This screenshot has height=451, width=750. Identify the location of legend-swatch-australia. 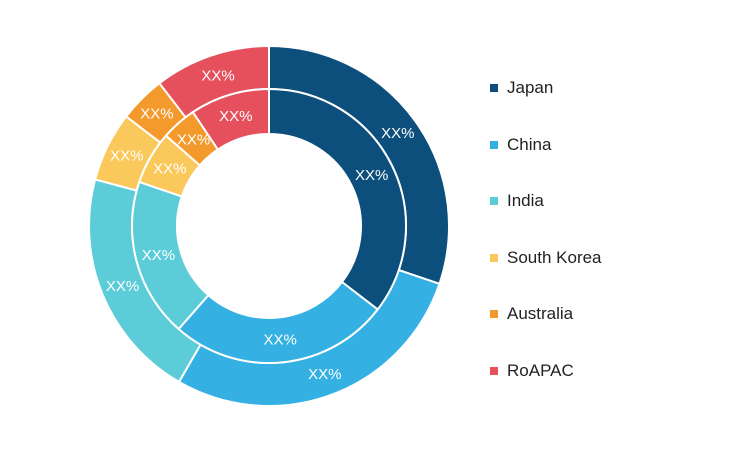
(494, 314).